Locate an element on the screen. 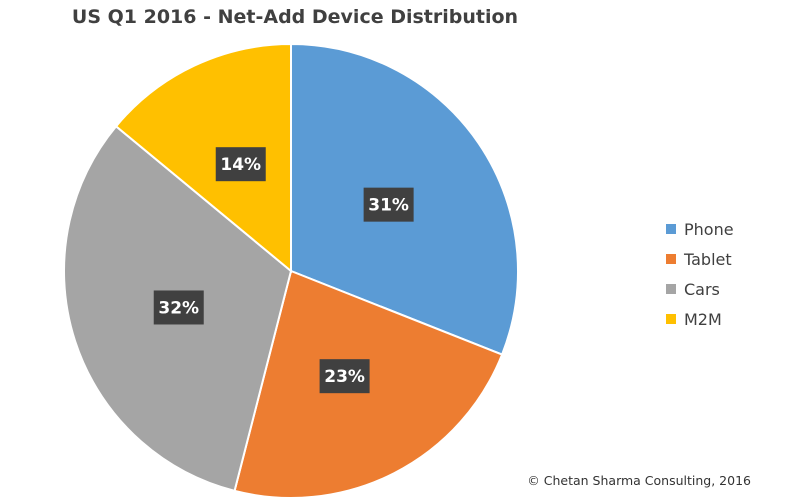 The width and height of the screenshot is (791, 500). pie-slice-m2m is located at coordinates (203, 158).